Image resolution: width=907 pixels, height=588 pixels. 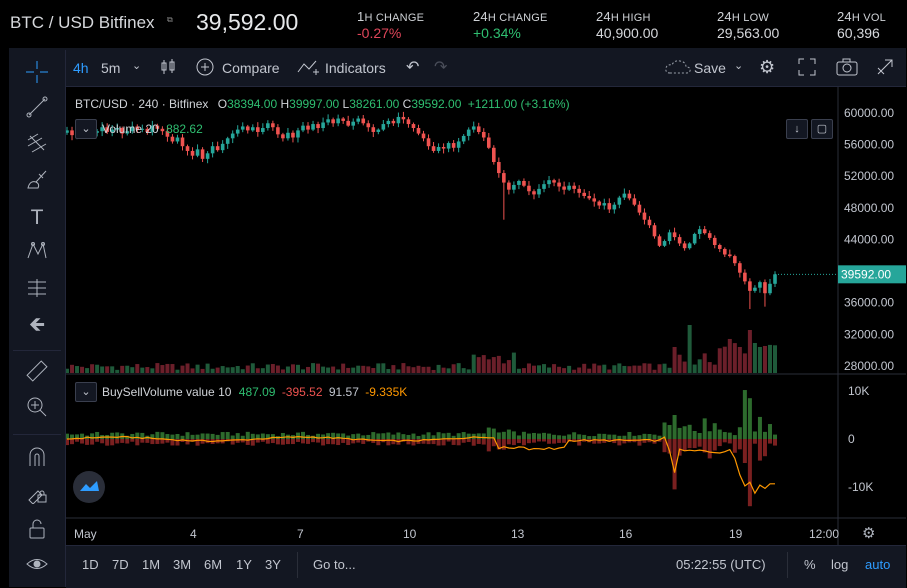 I want to click on indicators-button: Indicators, so click(x=355, y=68).